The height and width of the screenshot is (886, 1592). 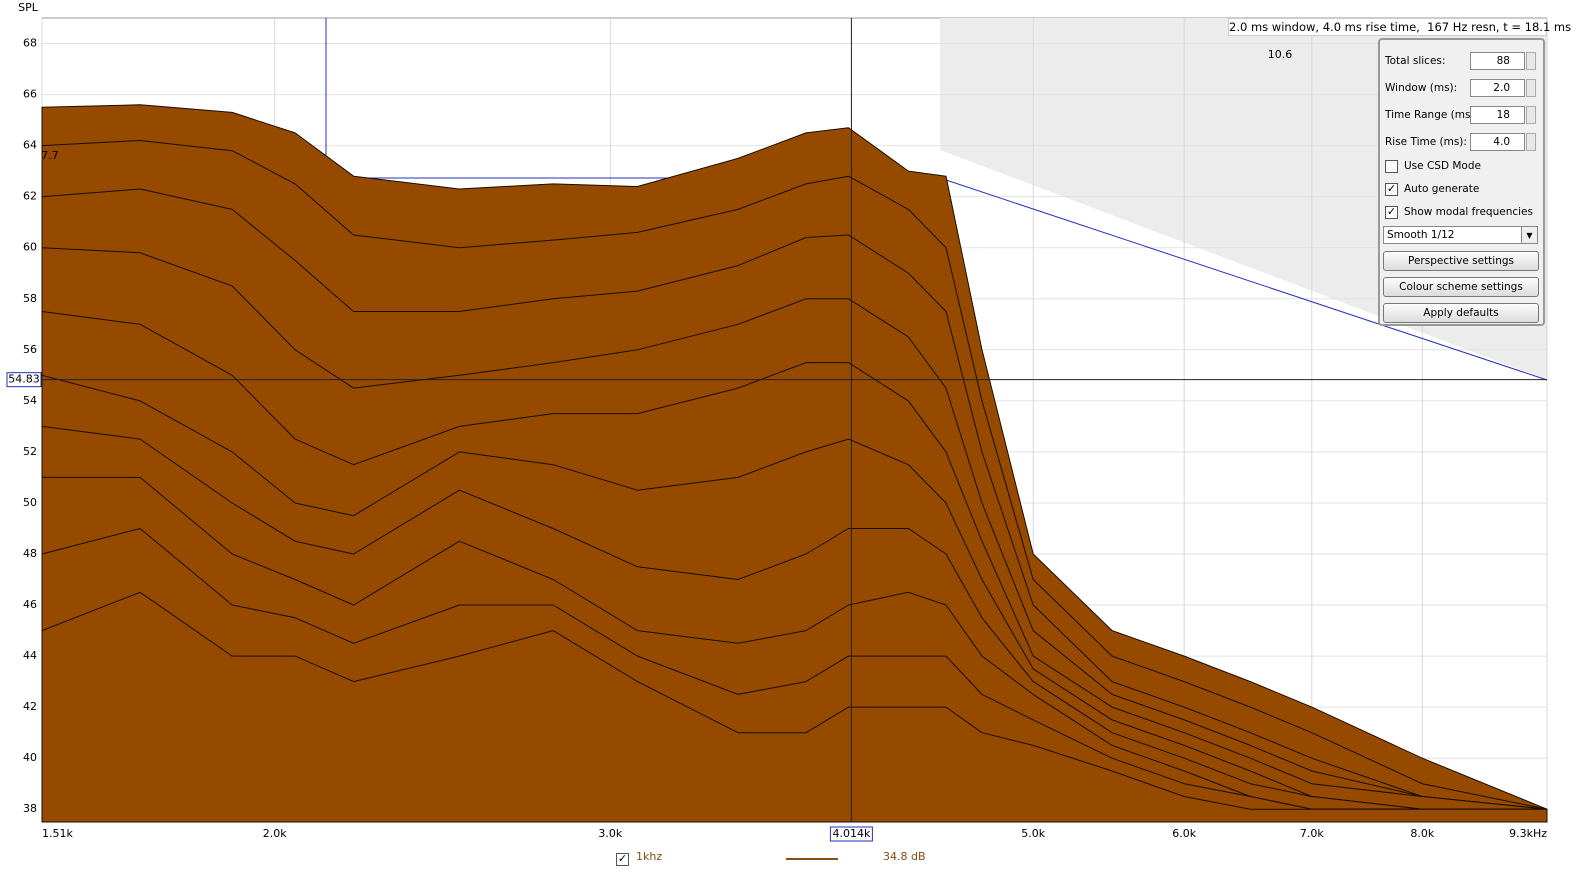 What do you see at coordinates (30, 145) in the screenshot?
I see `y-tick-label: 64` at bounding box center [30, 145].